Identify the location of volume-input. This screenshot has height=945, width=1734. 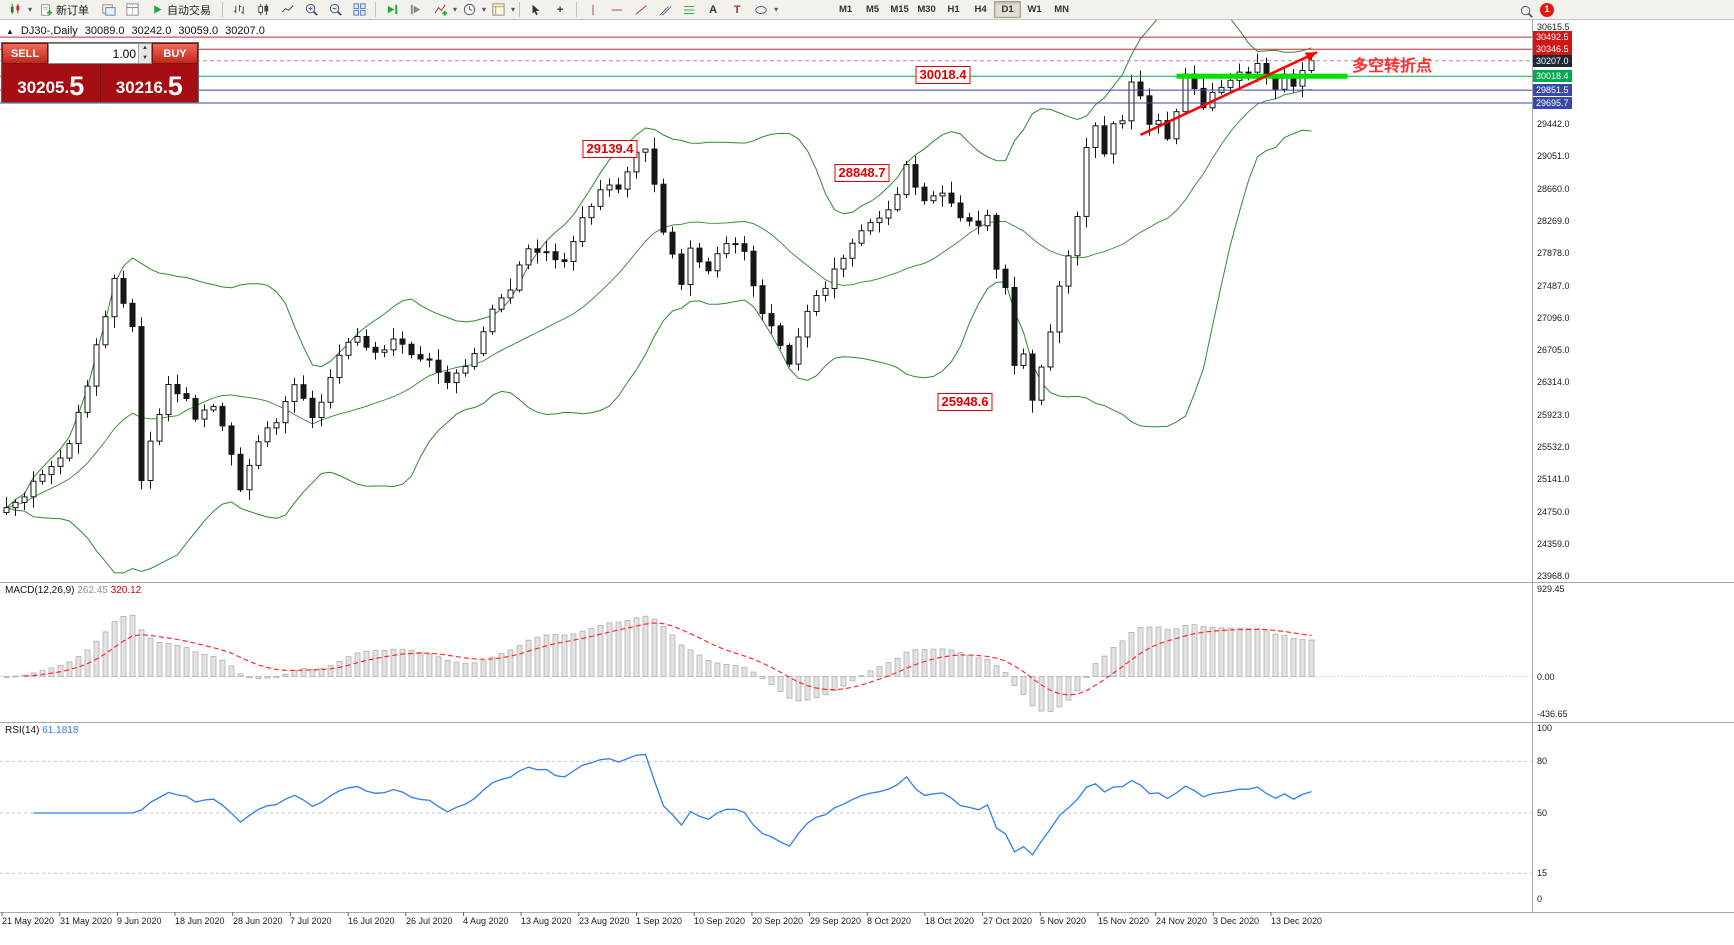
(93, 53).